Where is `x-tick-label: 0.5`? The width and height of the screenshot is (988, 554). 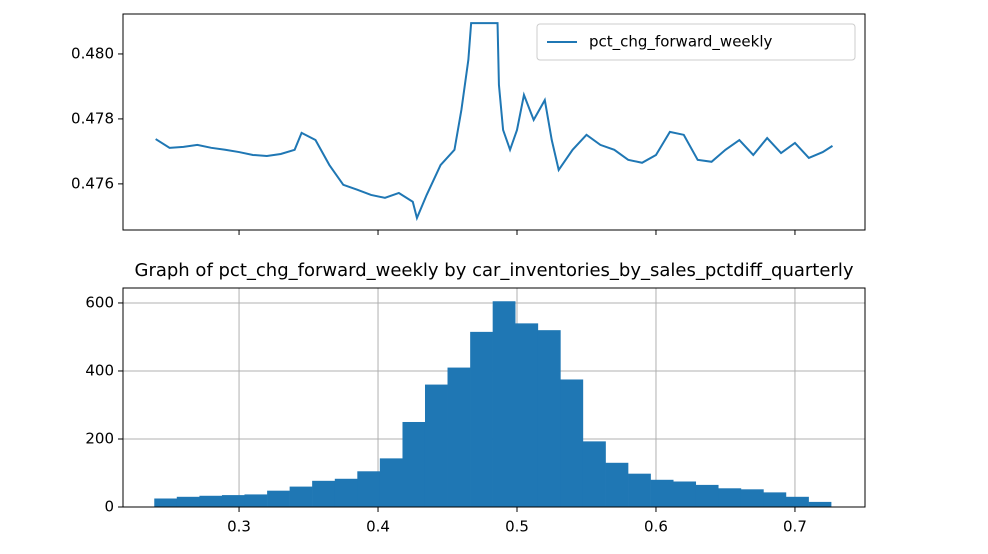 x-tick-label: 0.5 is located at coordinates (517, 527).